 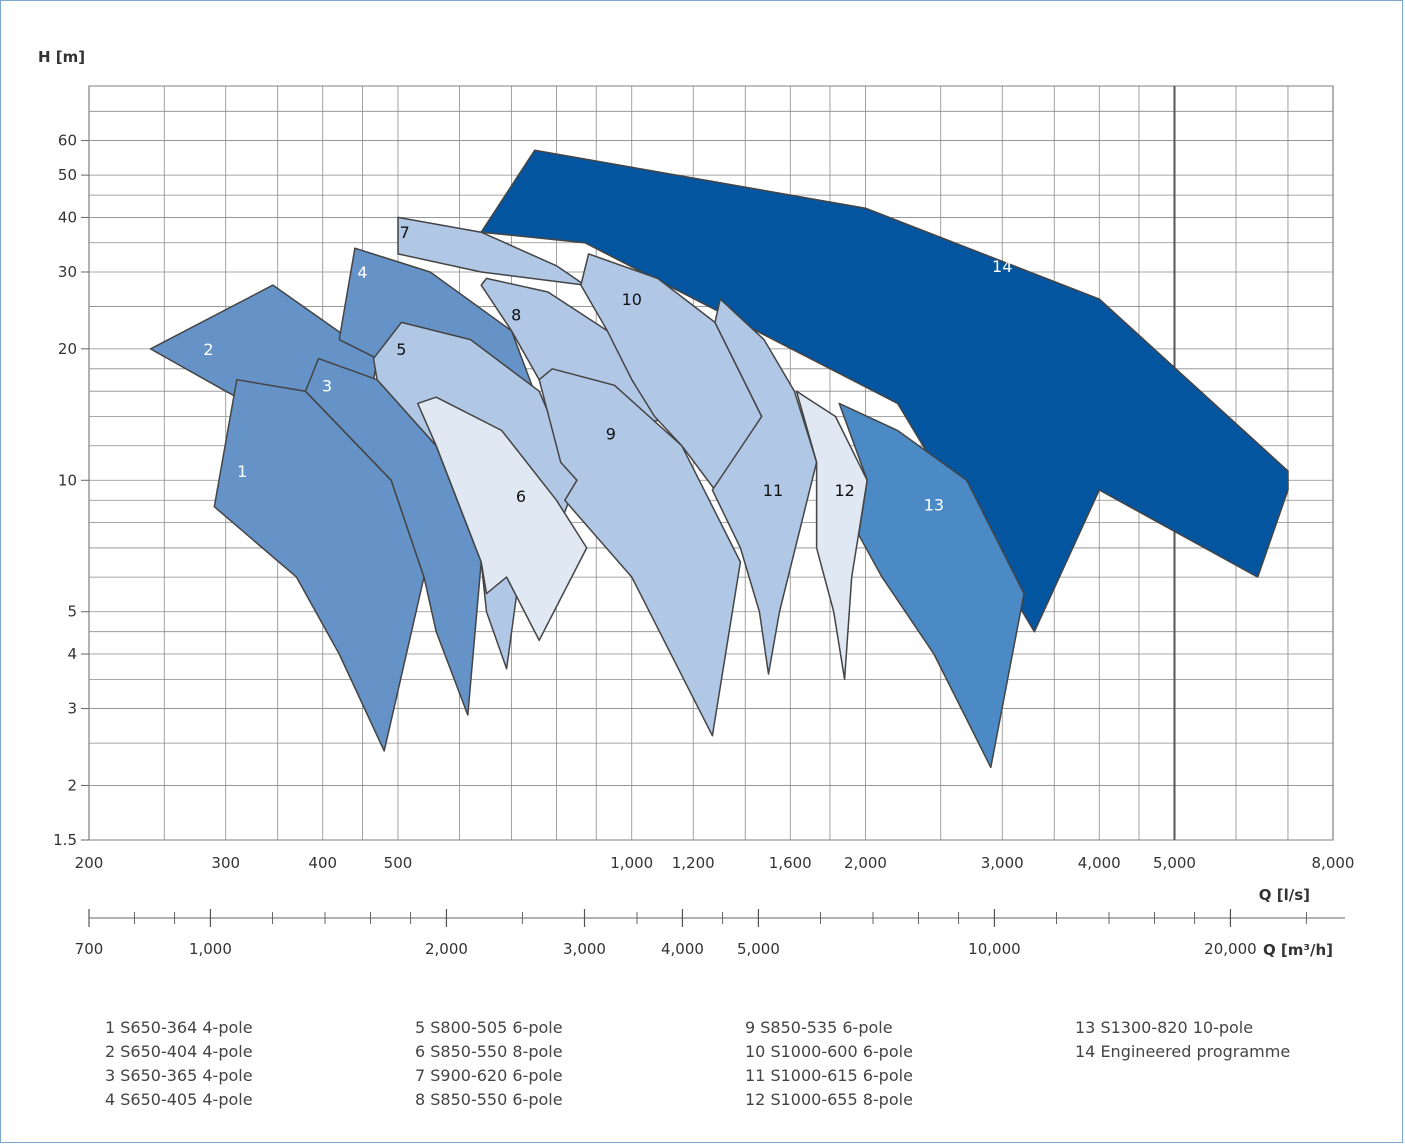 What do you see at coordinates (516, 314) in the screenshot?
I see `pump-region-label: 8` at bounding box center [516, 314].